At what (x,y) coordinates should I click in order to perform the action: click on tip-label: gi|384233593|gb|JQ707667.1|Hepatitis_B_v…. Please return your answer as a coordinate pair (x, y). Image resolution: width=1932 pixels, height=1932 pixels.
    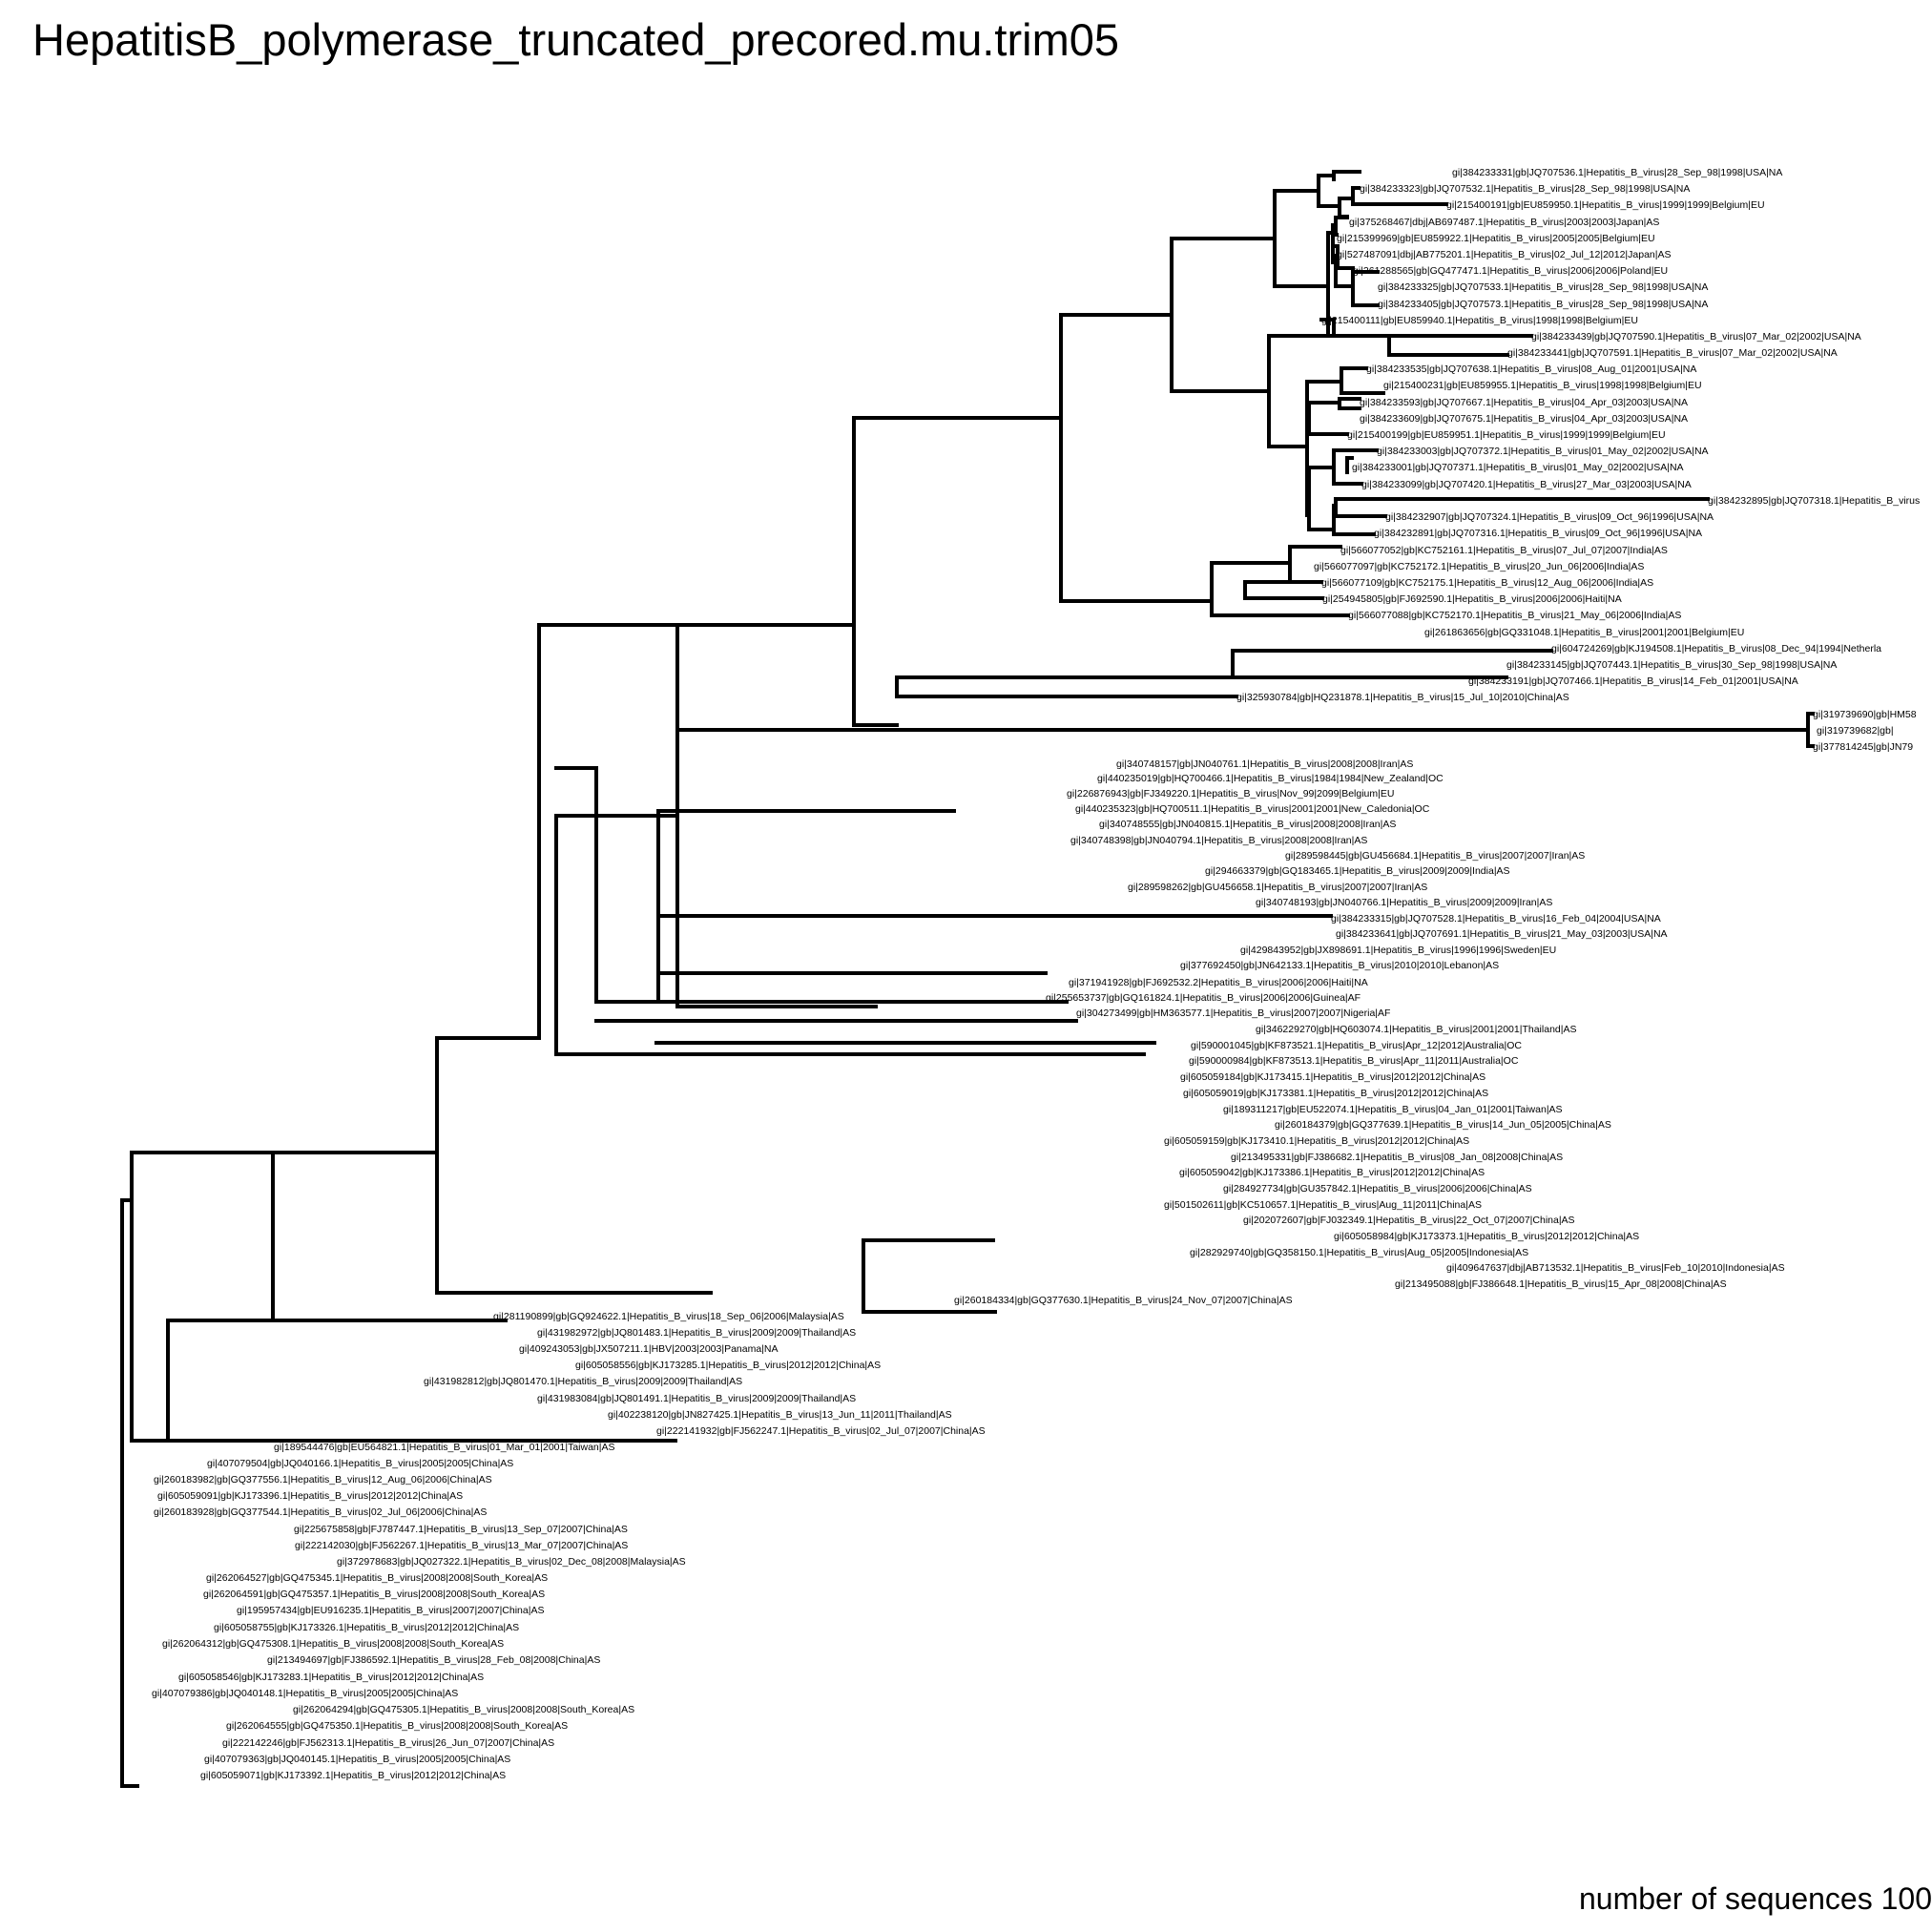
    Looking at the image, I should click on (1524, 402).